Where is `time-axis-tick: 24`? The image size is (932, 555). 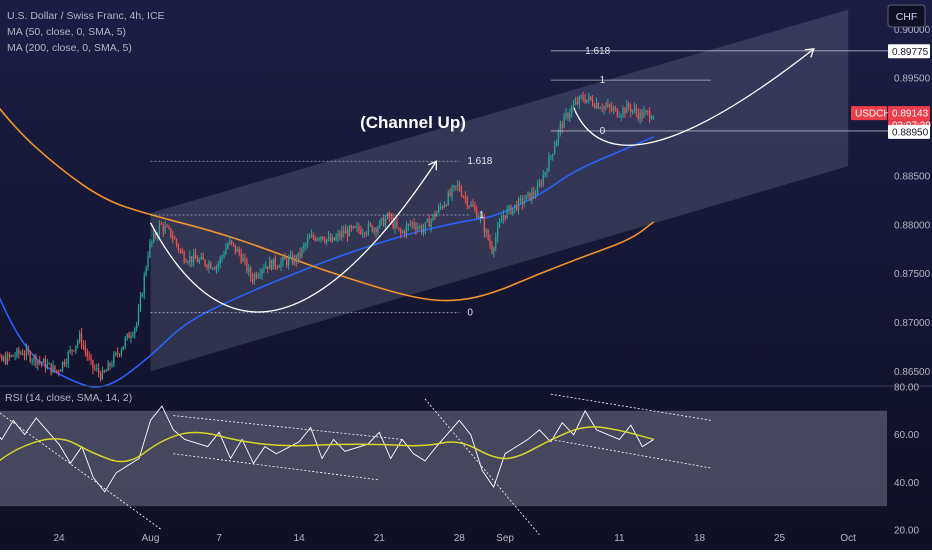 time-axis-tick: 24 is located at coordinates (59, 538).